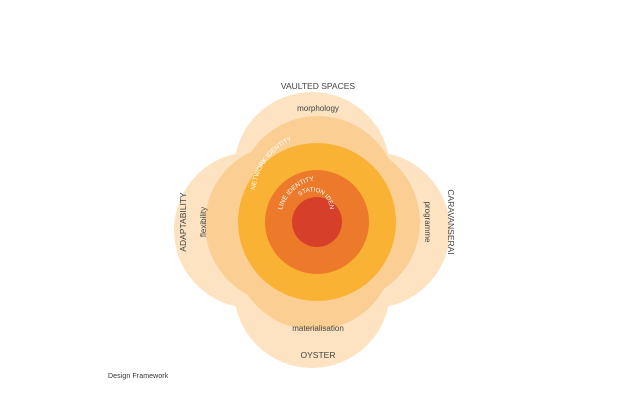 Image resolution: width=640 pixels, height=405 pixels. Describe the element at coordinates (183, 222) in the screenshot. I see `label-adaptability: ADAPTABILITY` at that location.